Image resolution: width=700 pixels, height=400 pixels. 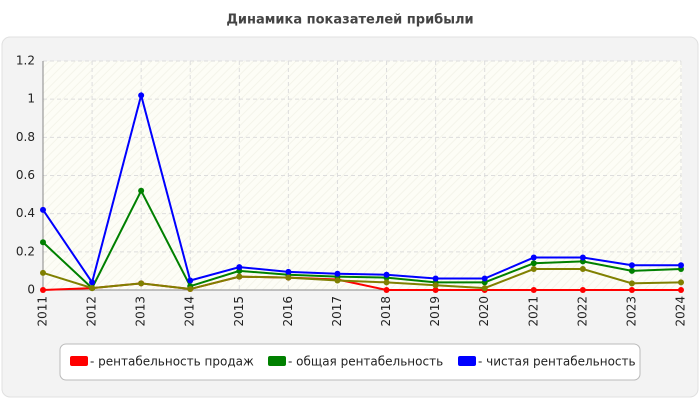 I want to click on x-tick-label: 2017, so click(x=337, y=311).